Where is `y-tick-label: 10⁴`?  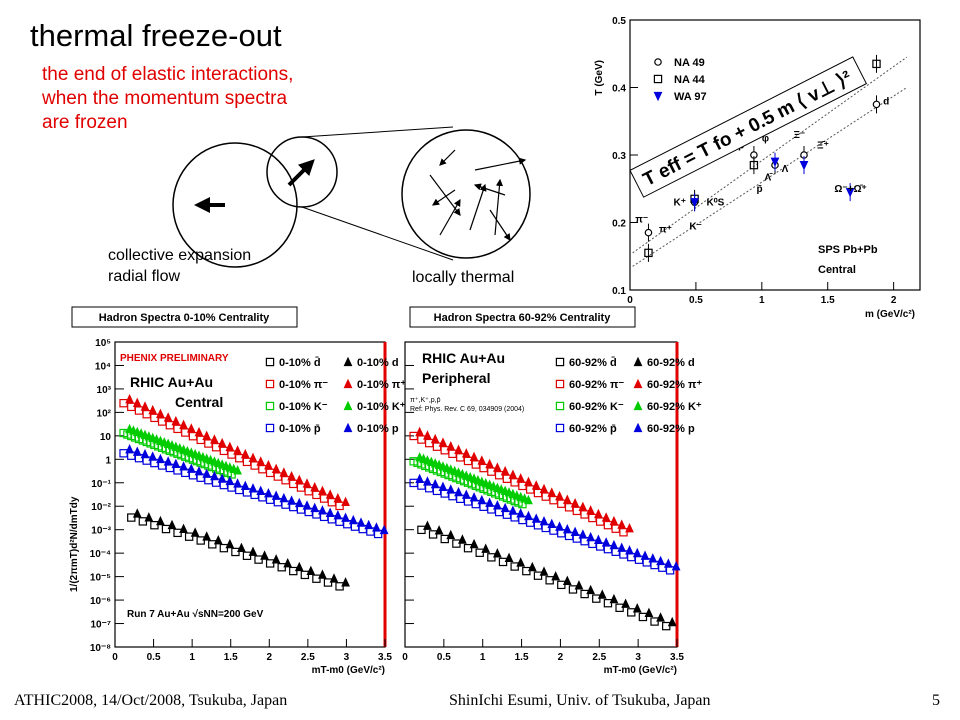
y-tick-label: 10⁴ is located at coordinates (103, 366).